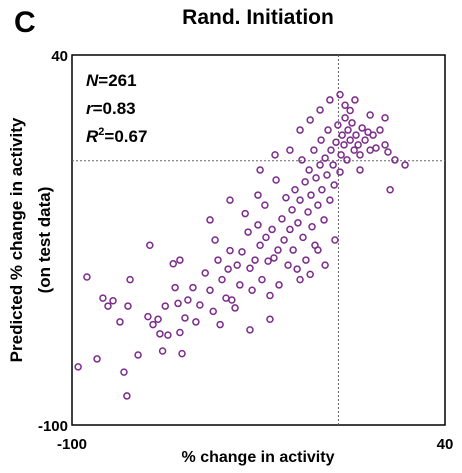 The height and width of the screenshot is (473, 462). I want to click on x-tick-label: 40, so click(445, 444).